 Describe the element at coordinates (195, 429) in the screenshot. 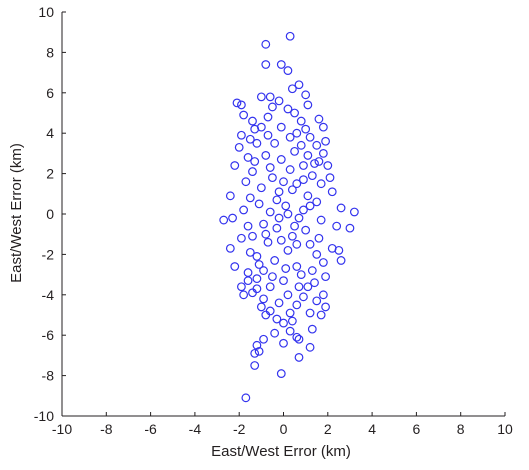

I see `x-tick-label: -4` at that location.